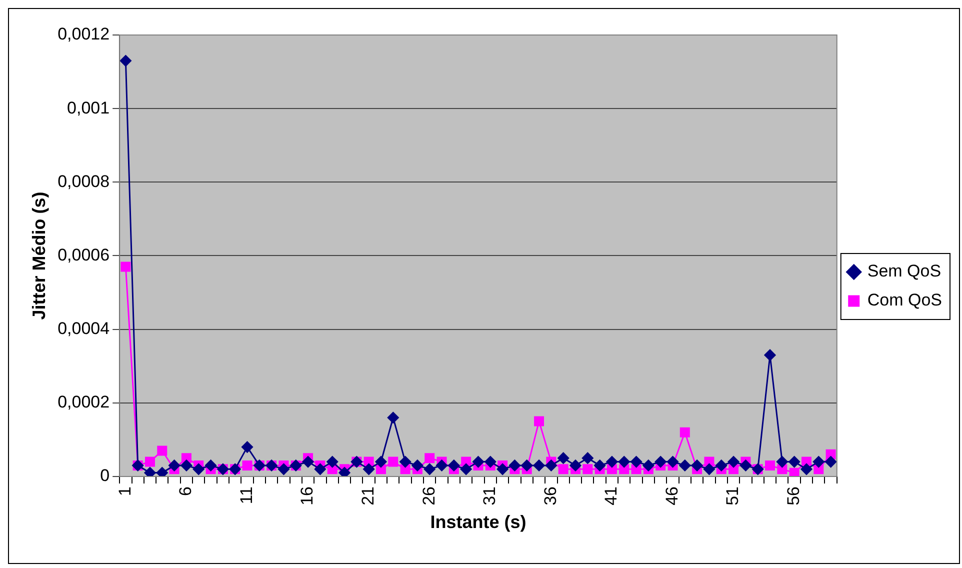 This screenshot has height=568, width=962. What do you see at coordinates (478, 522) in the screenshot?
I see `x-axis-title: Instante (s)` at bounding box center [478, 522].